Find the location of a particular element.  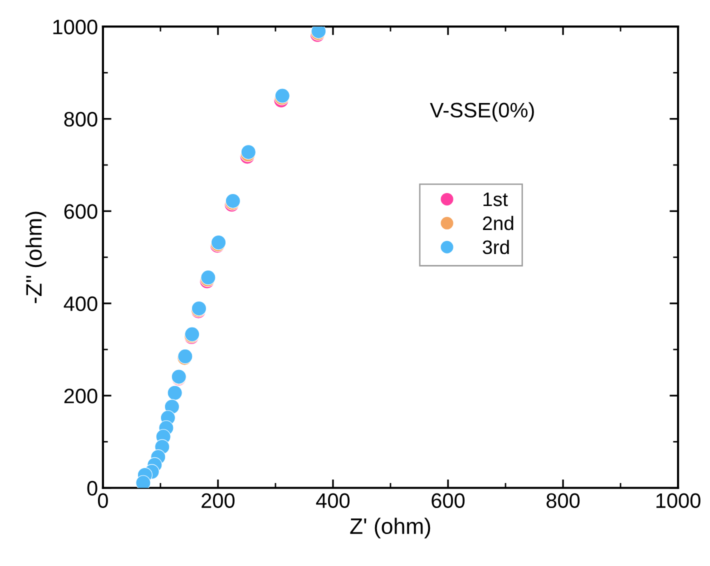

legend-label: 1st is located at coordinates (496, 199).